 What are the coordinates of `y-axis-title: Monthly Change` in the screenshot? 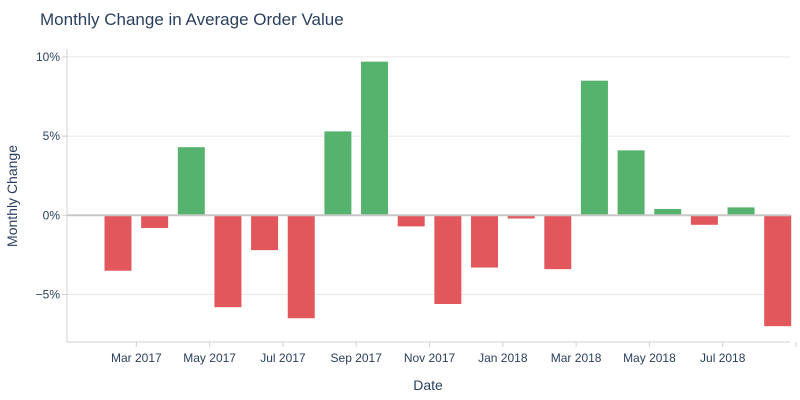 It's located at (12, 196).